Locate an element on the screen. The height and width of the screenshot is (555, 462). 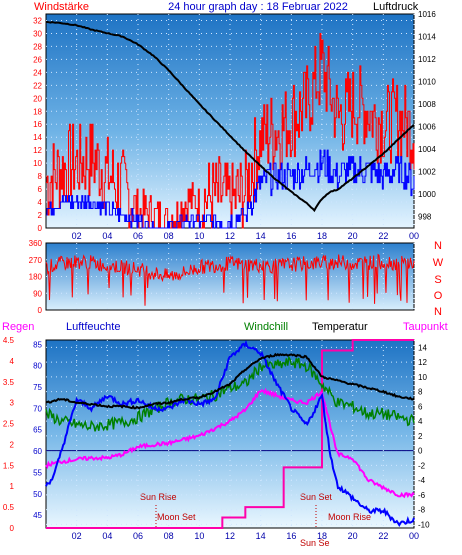
direction-axis-tick: 360 is located at coordinates (36, 243).